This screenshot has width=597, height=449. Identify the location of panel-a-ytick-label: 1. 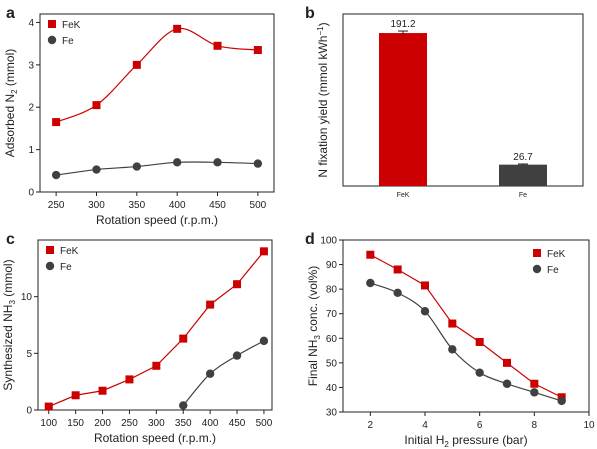
(31, 150).